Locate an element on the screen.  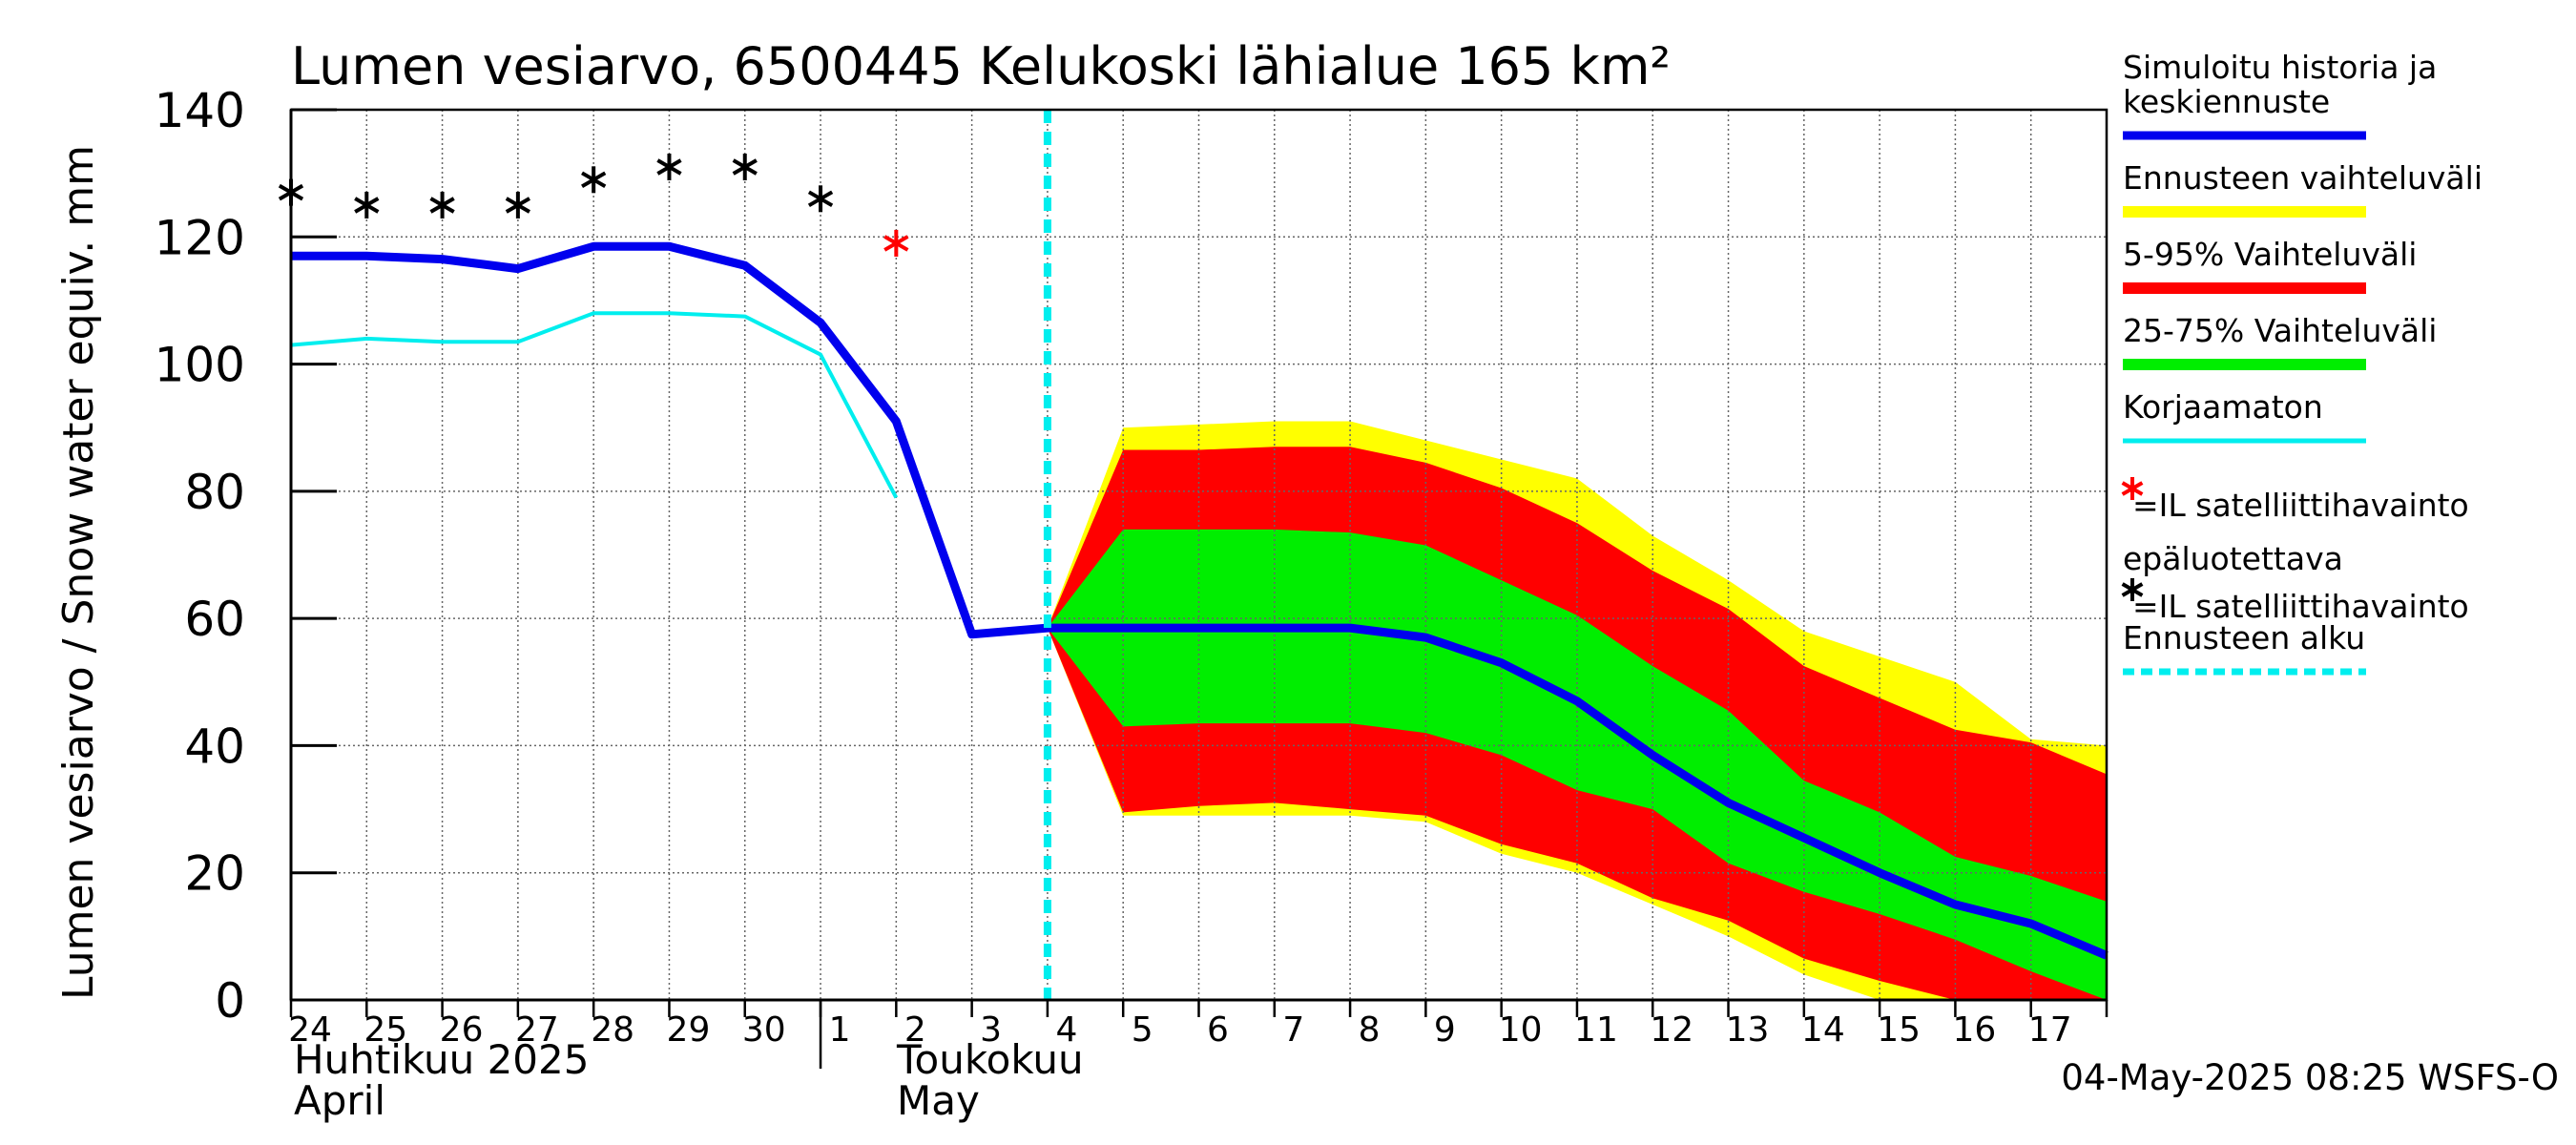
month-label-april-fi: Huhtikuu 2025 is located at coordinates (441, 1060).